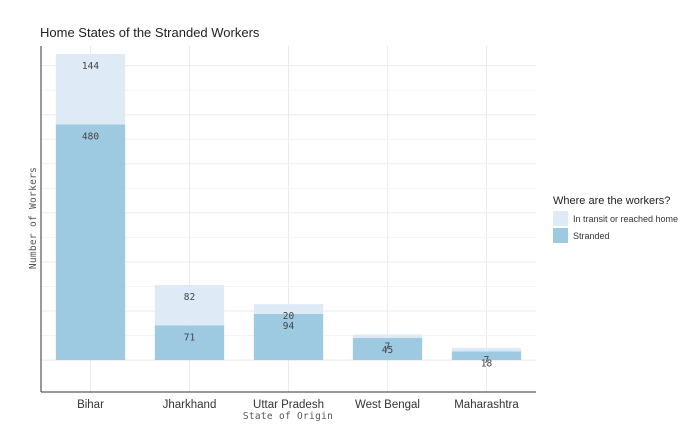 The height and width of the screenshot is (441, 700). What do you see at coordinates (190, 405) in the screenshot?
I see `x-tick-label: Jharkhand` at bounding box center [190, 405].